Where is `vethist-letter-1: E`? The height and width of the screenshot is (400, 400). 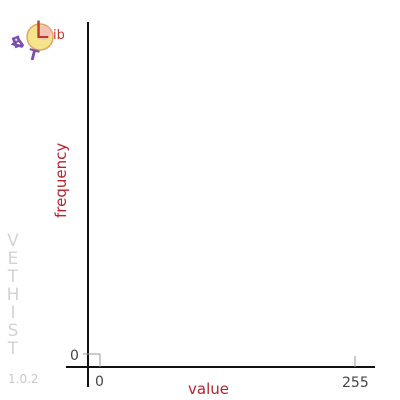 vethist-letter-1: E is located at coordinates (13, 259).